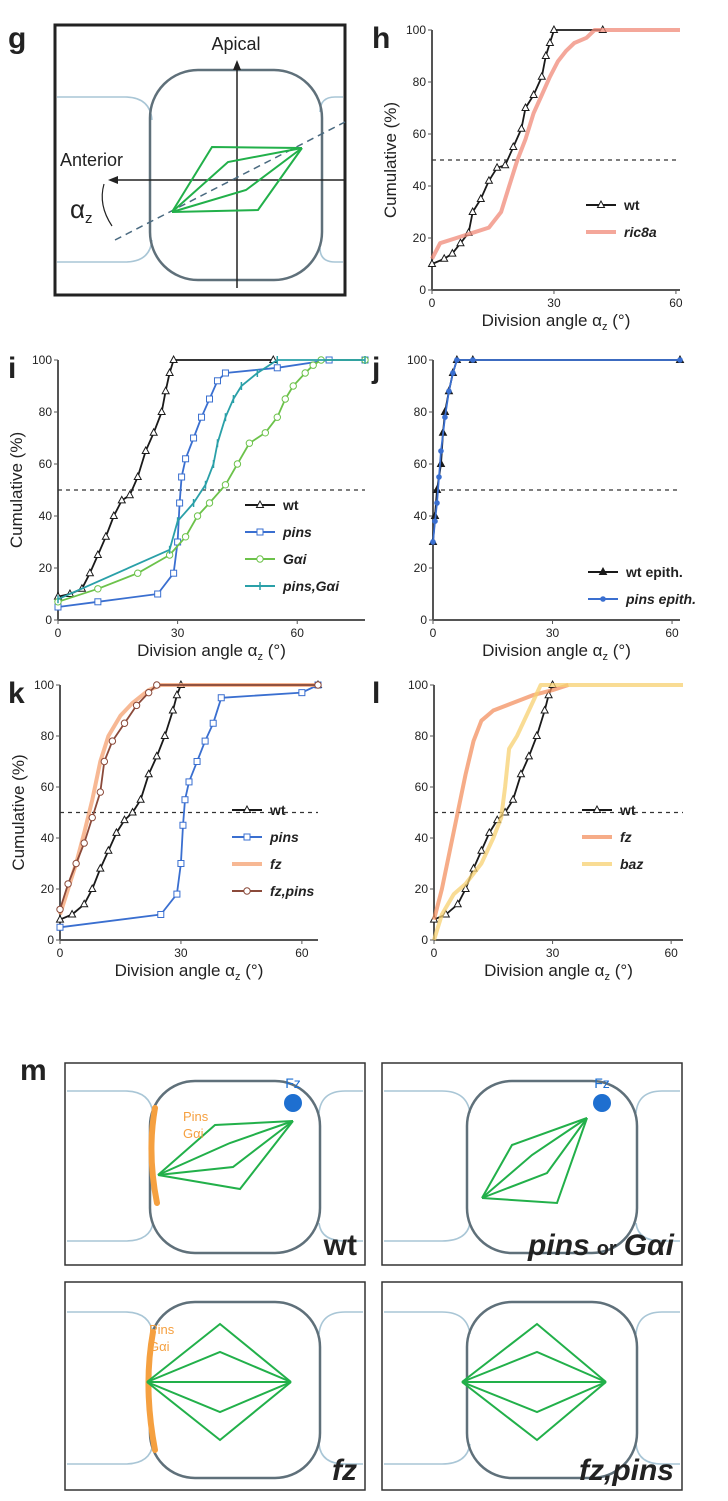 The width and height of the screenshot is (728, 1501). I want to click on panel-g: g Apical Anterior αz, so click(177, 159).